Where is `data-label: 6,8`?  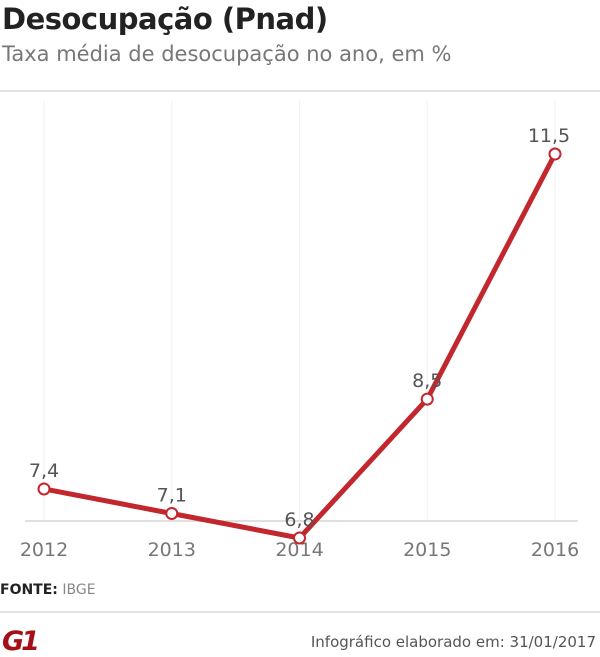 data-label: 6,8 is located at coordinates (299, 520).